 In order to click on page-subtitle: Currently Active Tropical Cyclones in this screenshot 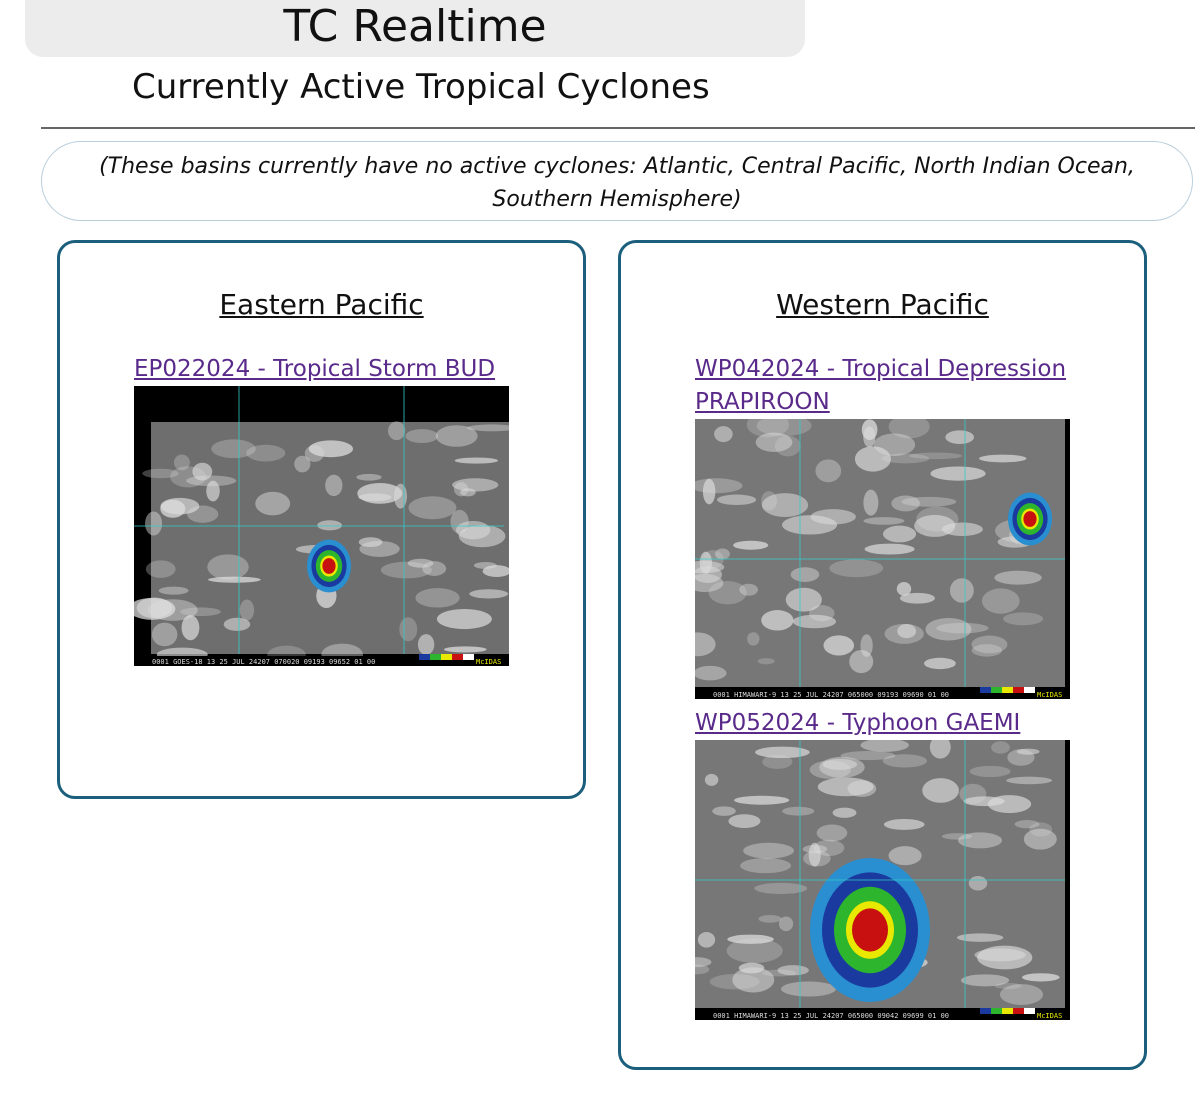, I will do `click(421, 87)`.